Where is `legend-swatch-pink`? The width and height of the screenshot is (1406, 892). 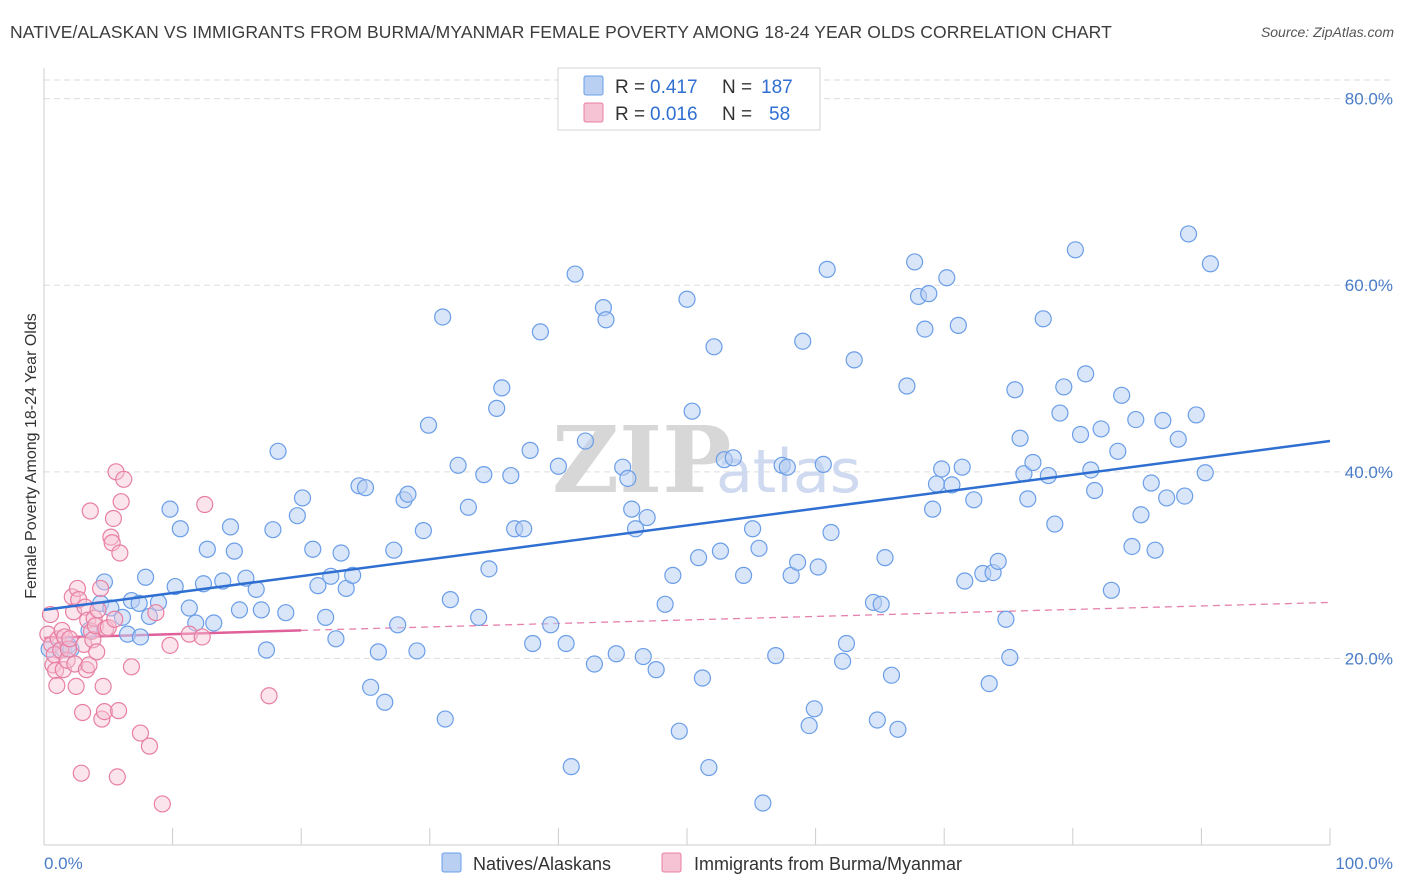 legend-swatch-pink is located at coordinates (593, 112).